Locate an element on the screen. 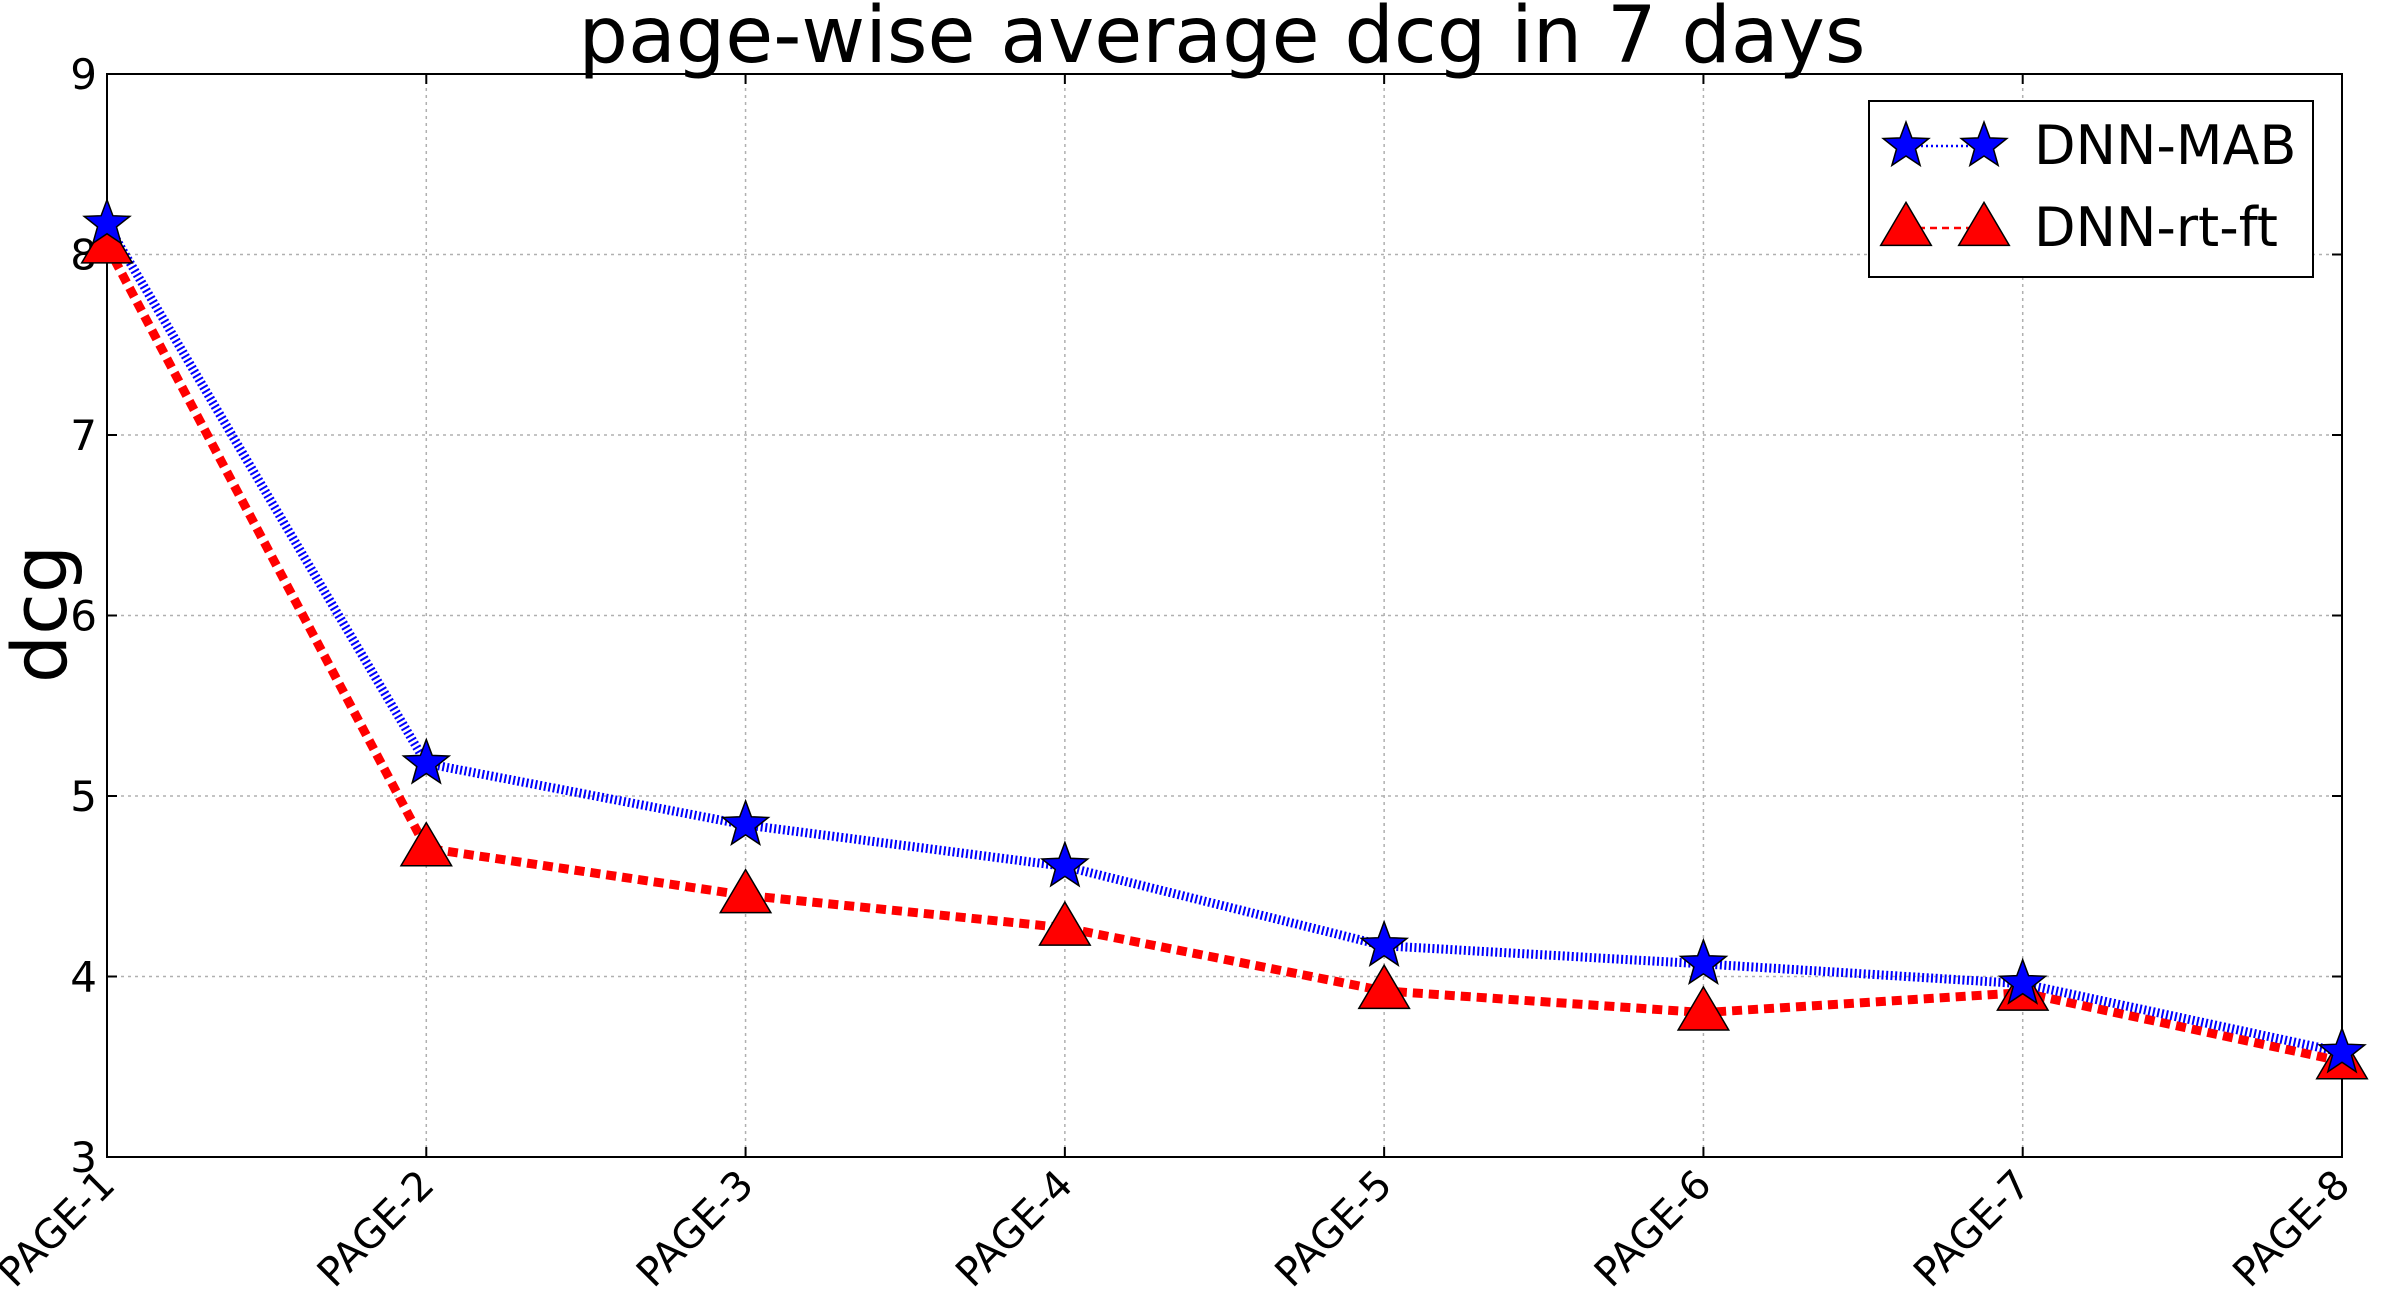  y-tick-label: 6 is located at coordinates (83, 616).